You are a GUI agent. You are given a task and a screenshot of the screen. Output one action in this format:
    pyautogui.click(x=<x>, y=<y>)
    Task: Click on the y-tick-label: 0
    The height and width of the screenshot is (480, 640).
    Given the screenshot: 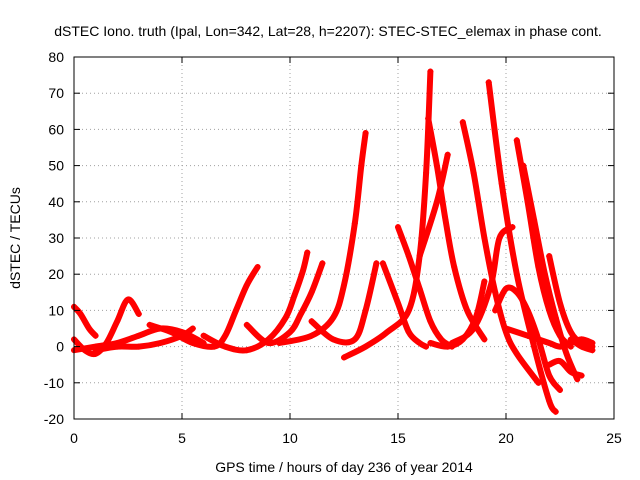 What is the action you would take?
    pyautogui.click(x=60, y=347)
    